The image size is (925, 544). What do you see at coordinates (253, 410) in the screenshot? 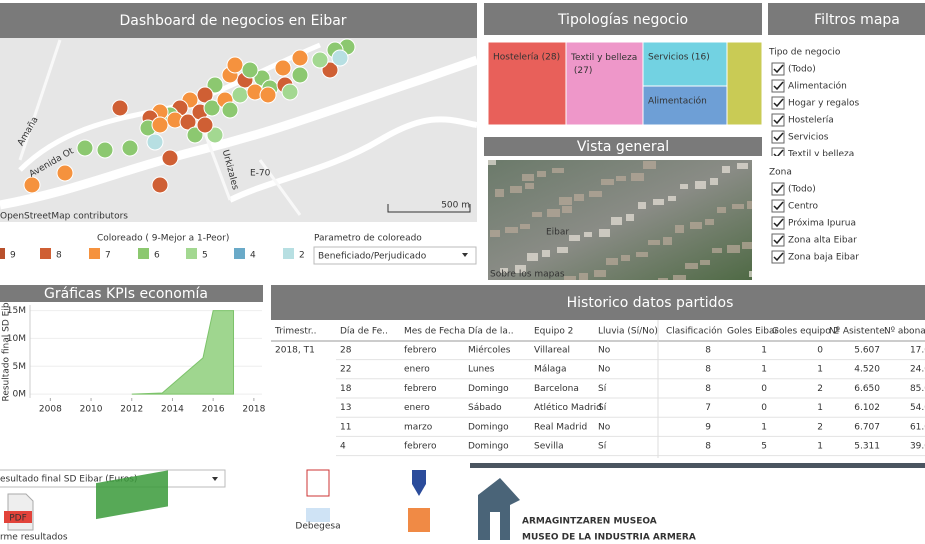
I see `x-tick-label: 2018` at bounding box center [253, 410].